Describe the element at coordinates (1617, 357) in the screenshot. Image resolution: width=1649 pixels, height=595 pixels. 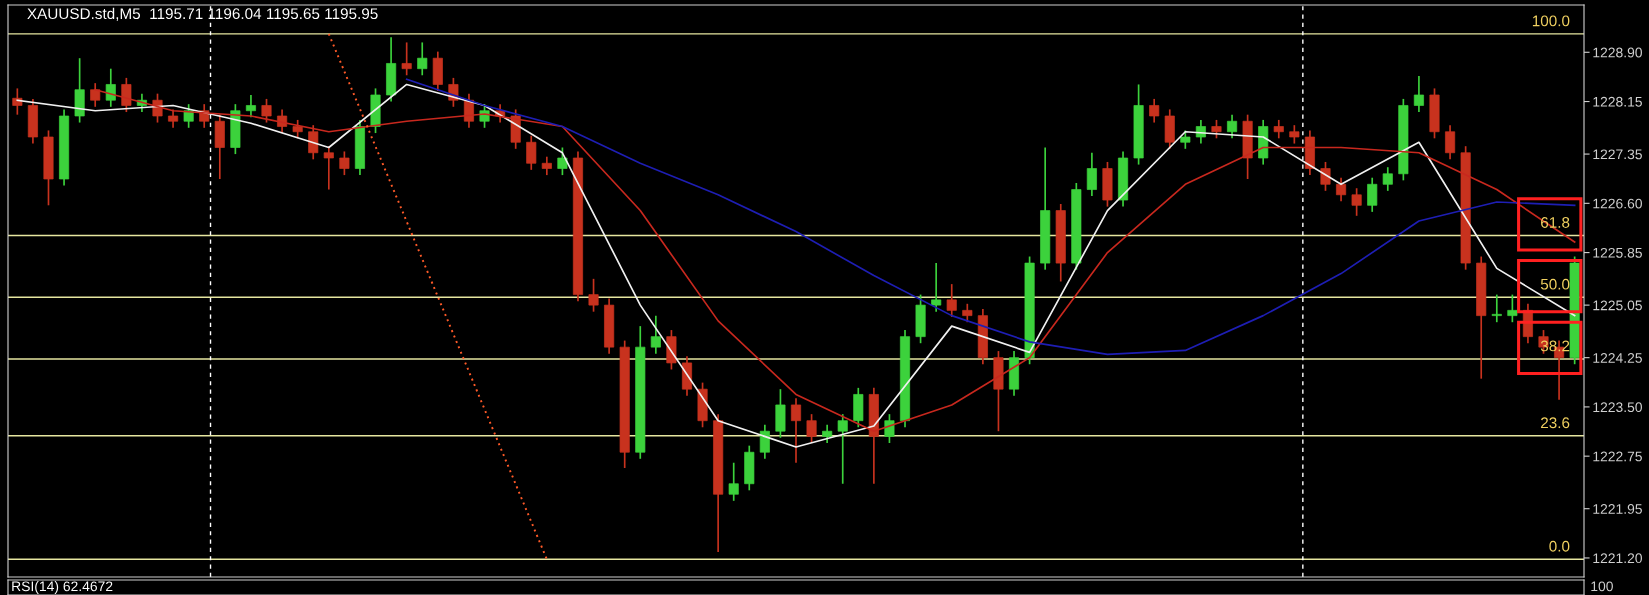
I see `y-tick-label: 1224.25` at that location.